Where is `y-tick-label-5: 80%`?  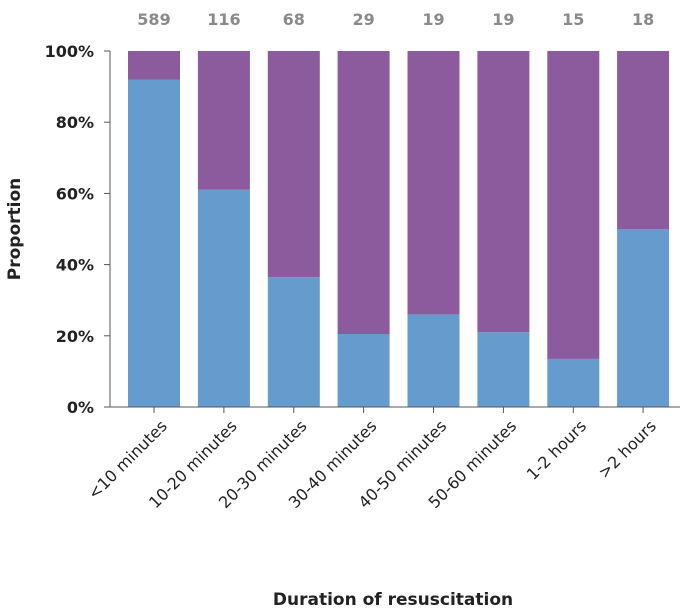 y-tick-label-5: 80% is located at coordinates (75, 122).